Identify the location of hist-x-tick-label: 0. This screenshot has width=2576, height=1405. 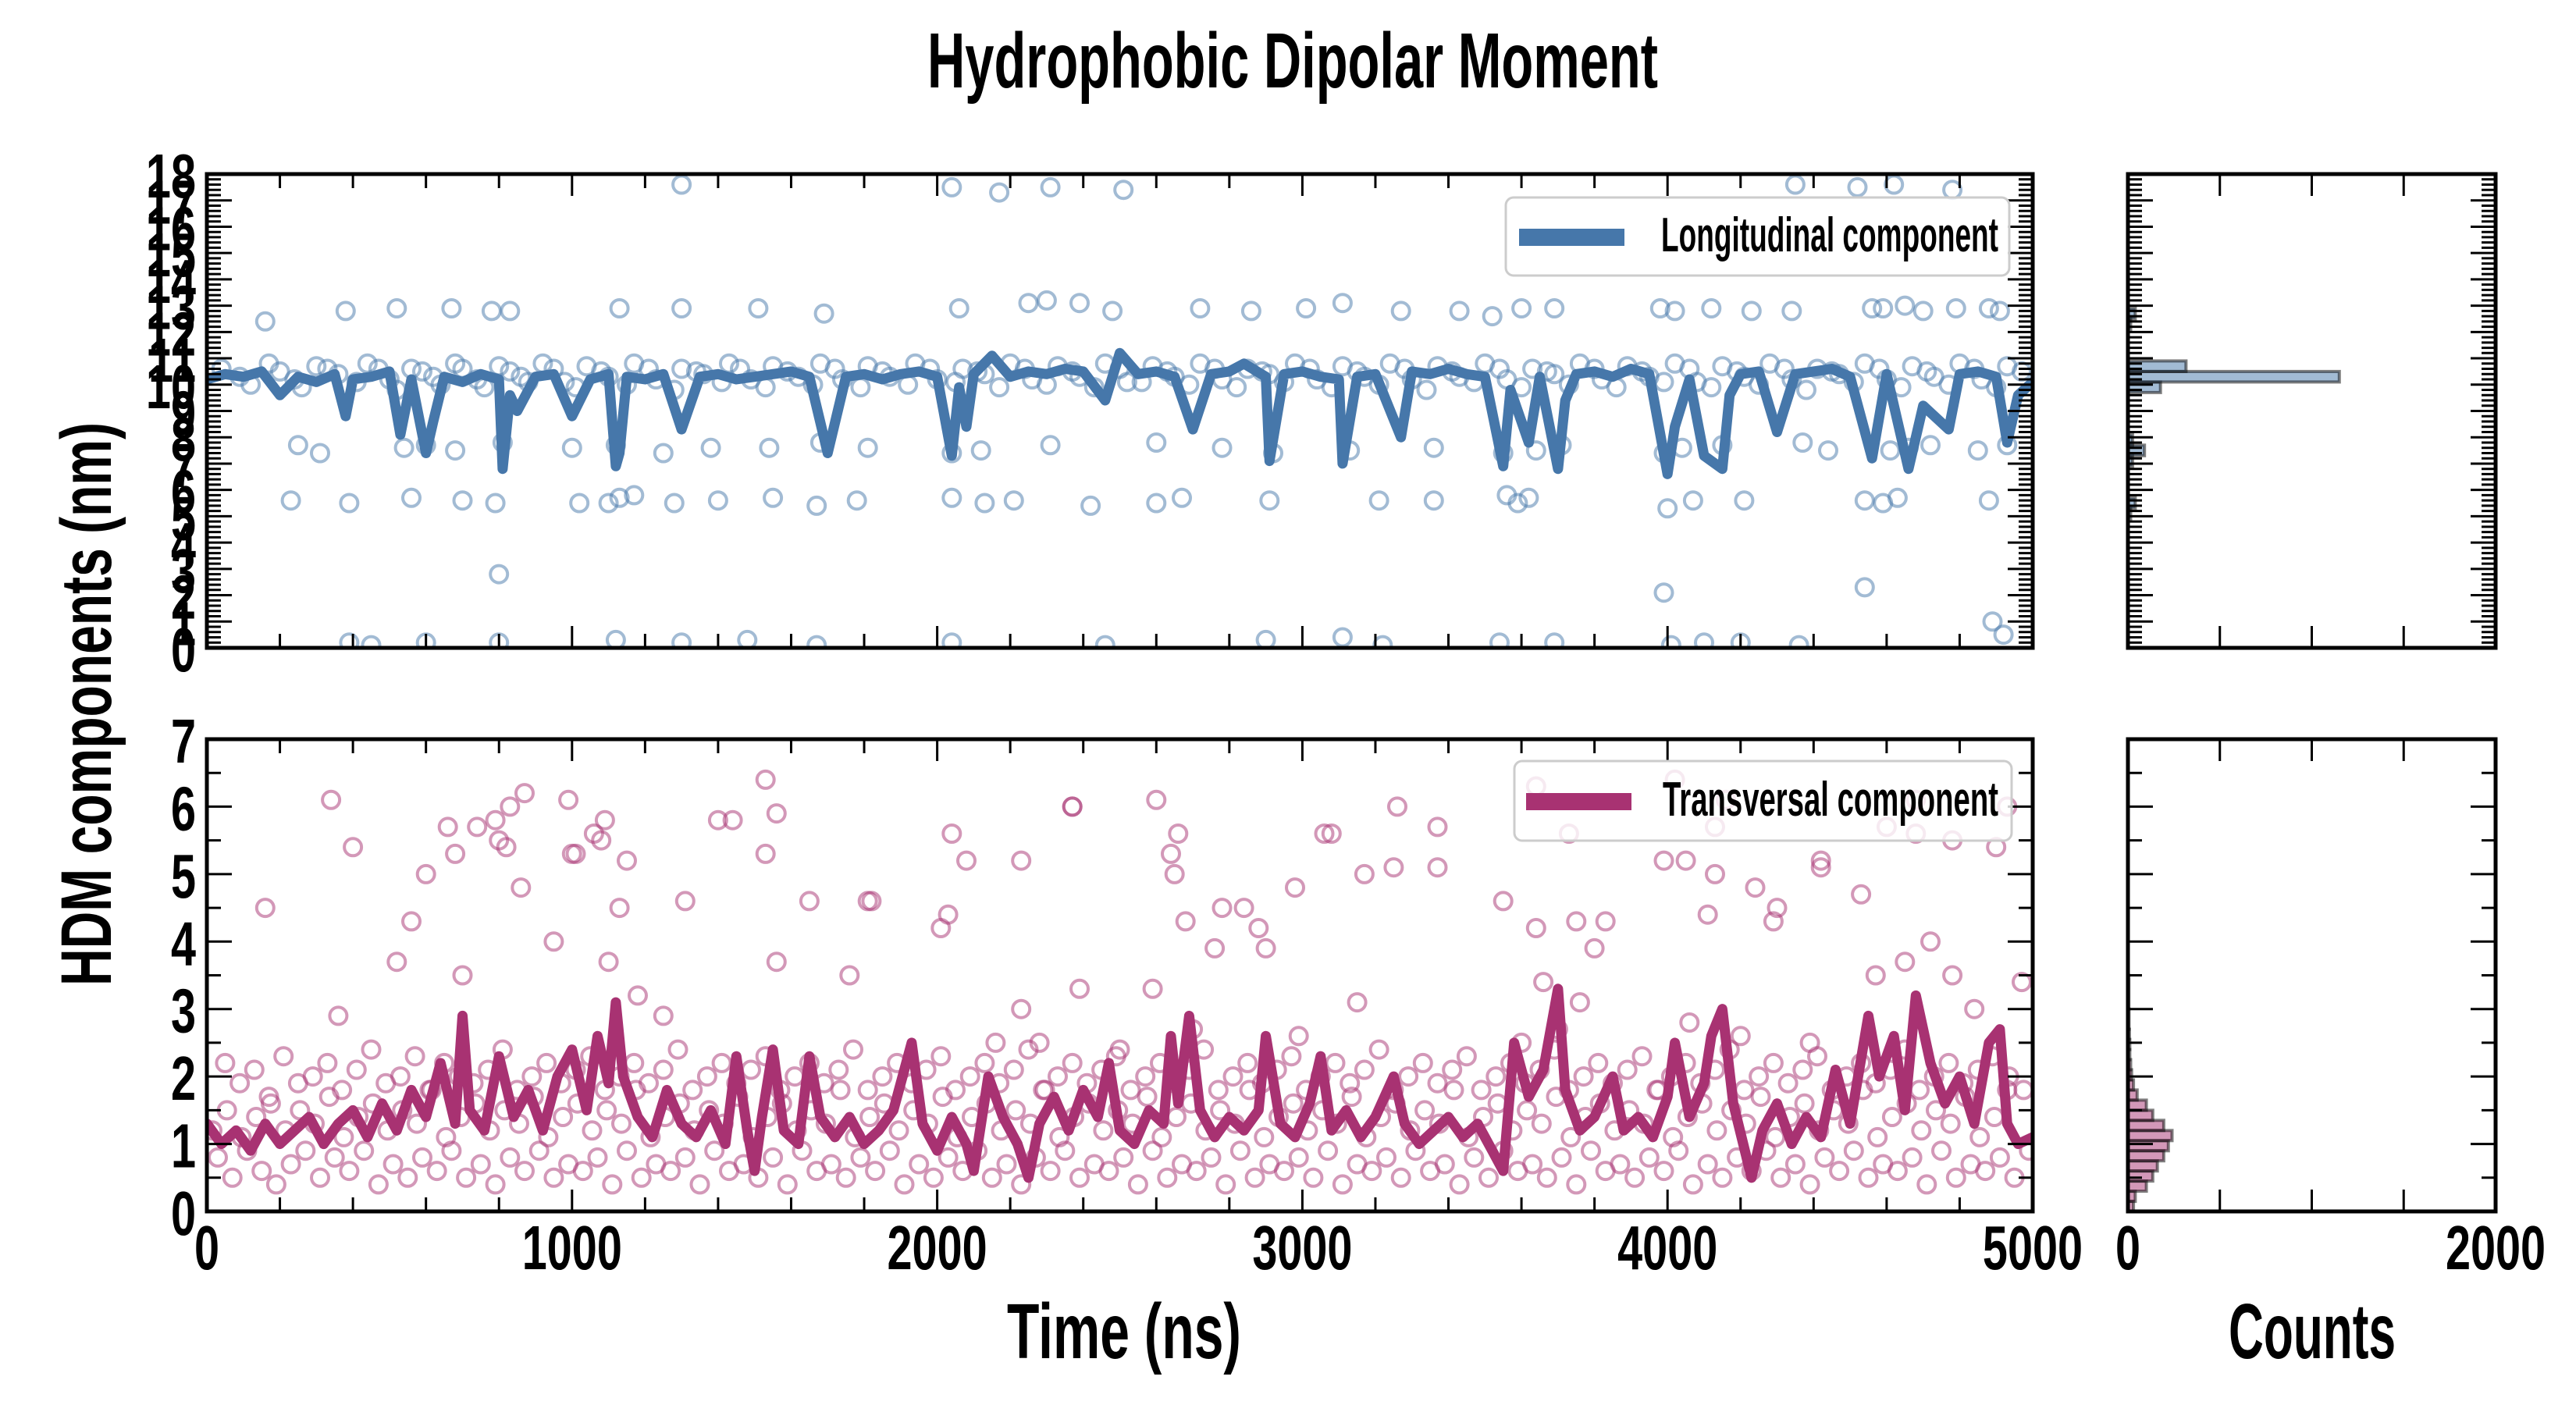
(2127, 1248).